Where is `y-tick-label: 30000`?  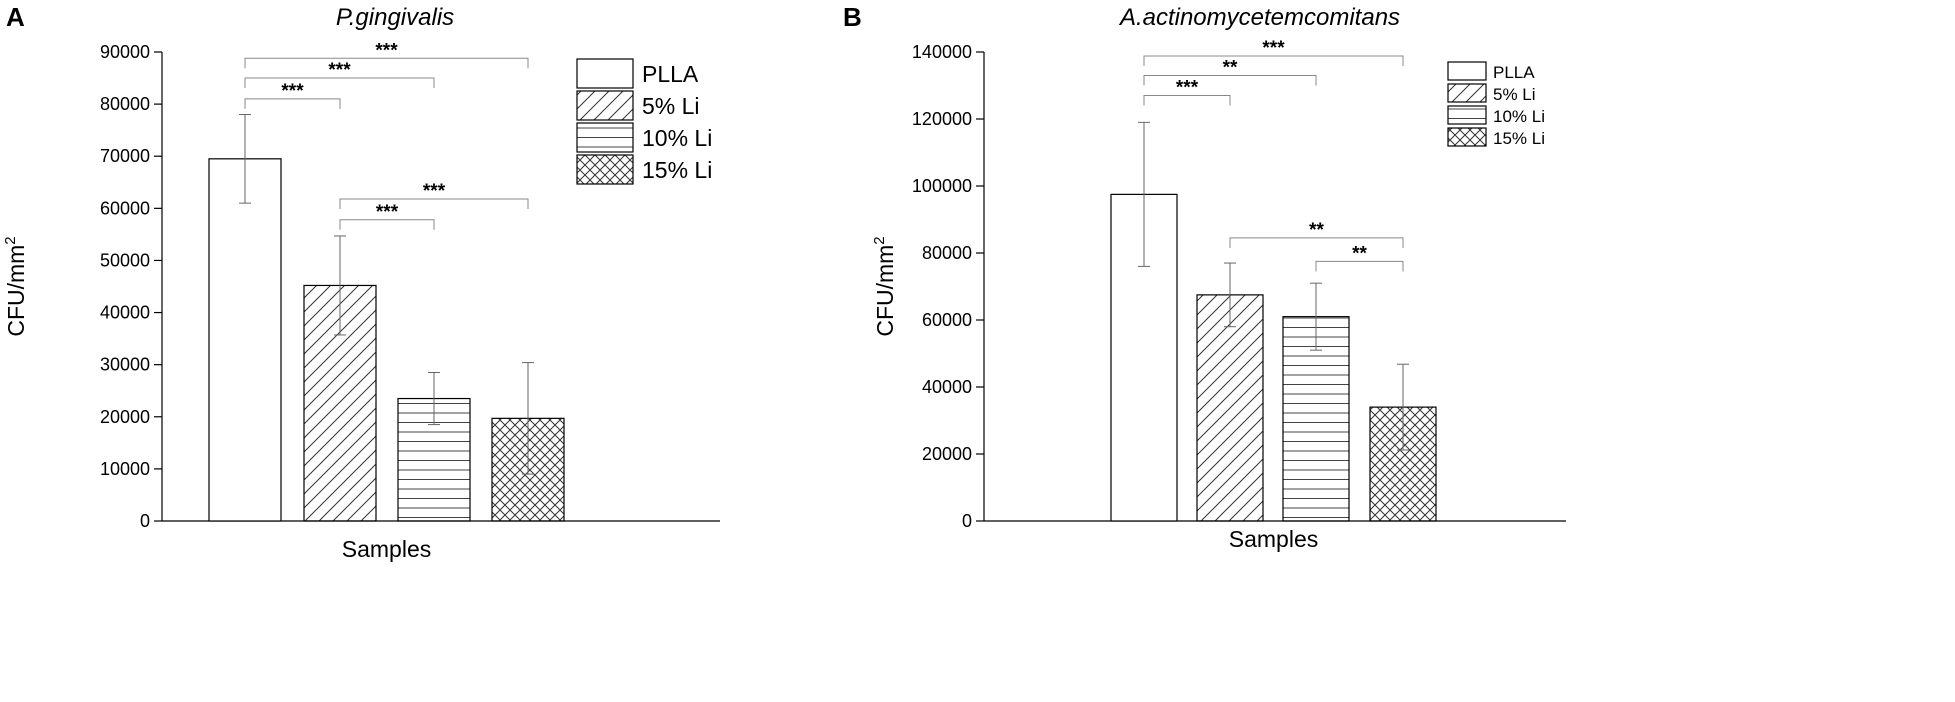 y-tick-label: 30000 is located at coordinates (125, 365).